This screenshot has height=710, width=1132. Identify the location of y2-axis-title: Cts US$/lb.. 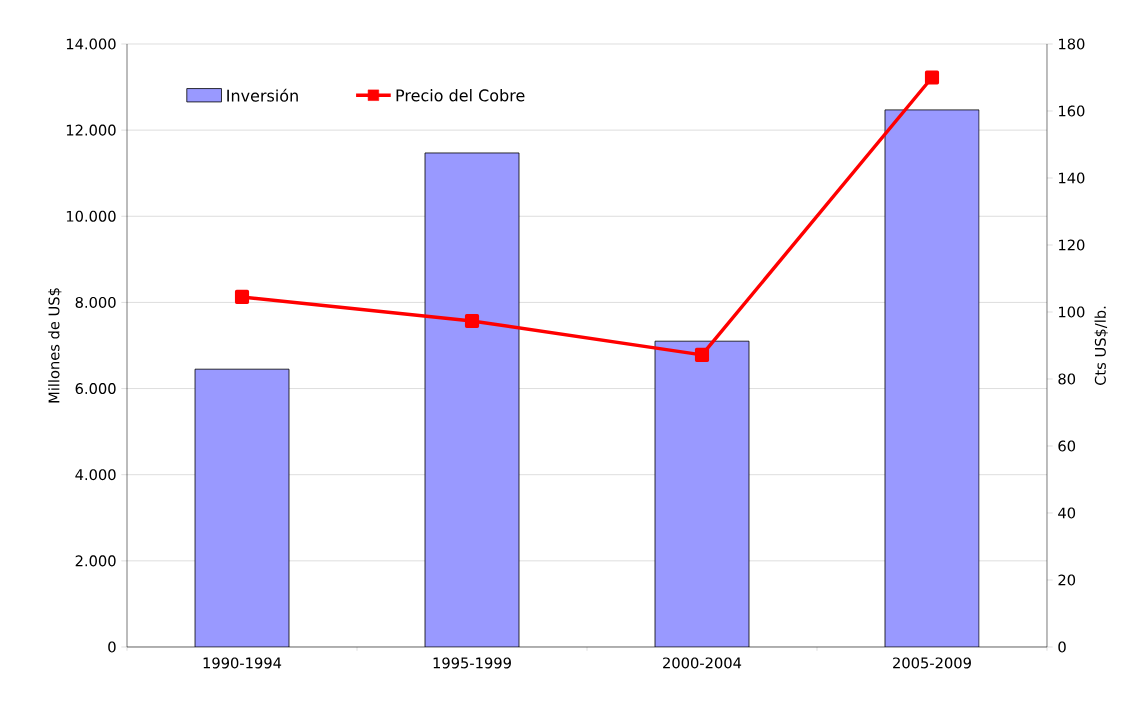
(1101, 345).